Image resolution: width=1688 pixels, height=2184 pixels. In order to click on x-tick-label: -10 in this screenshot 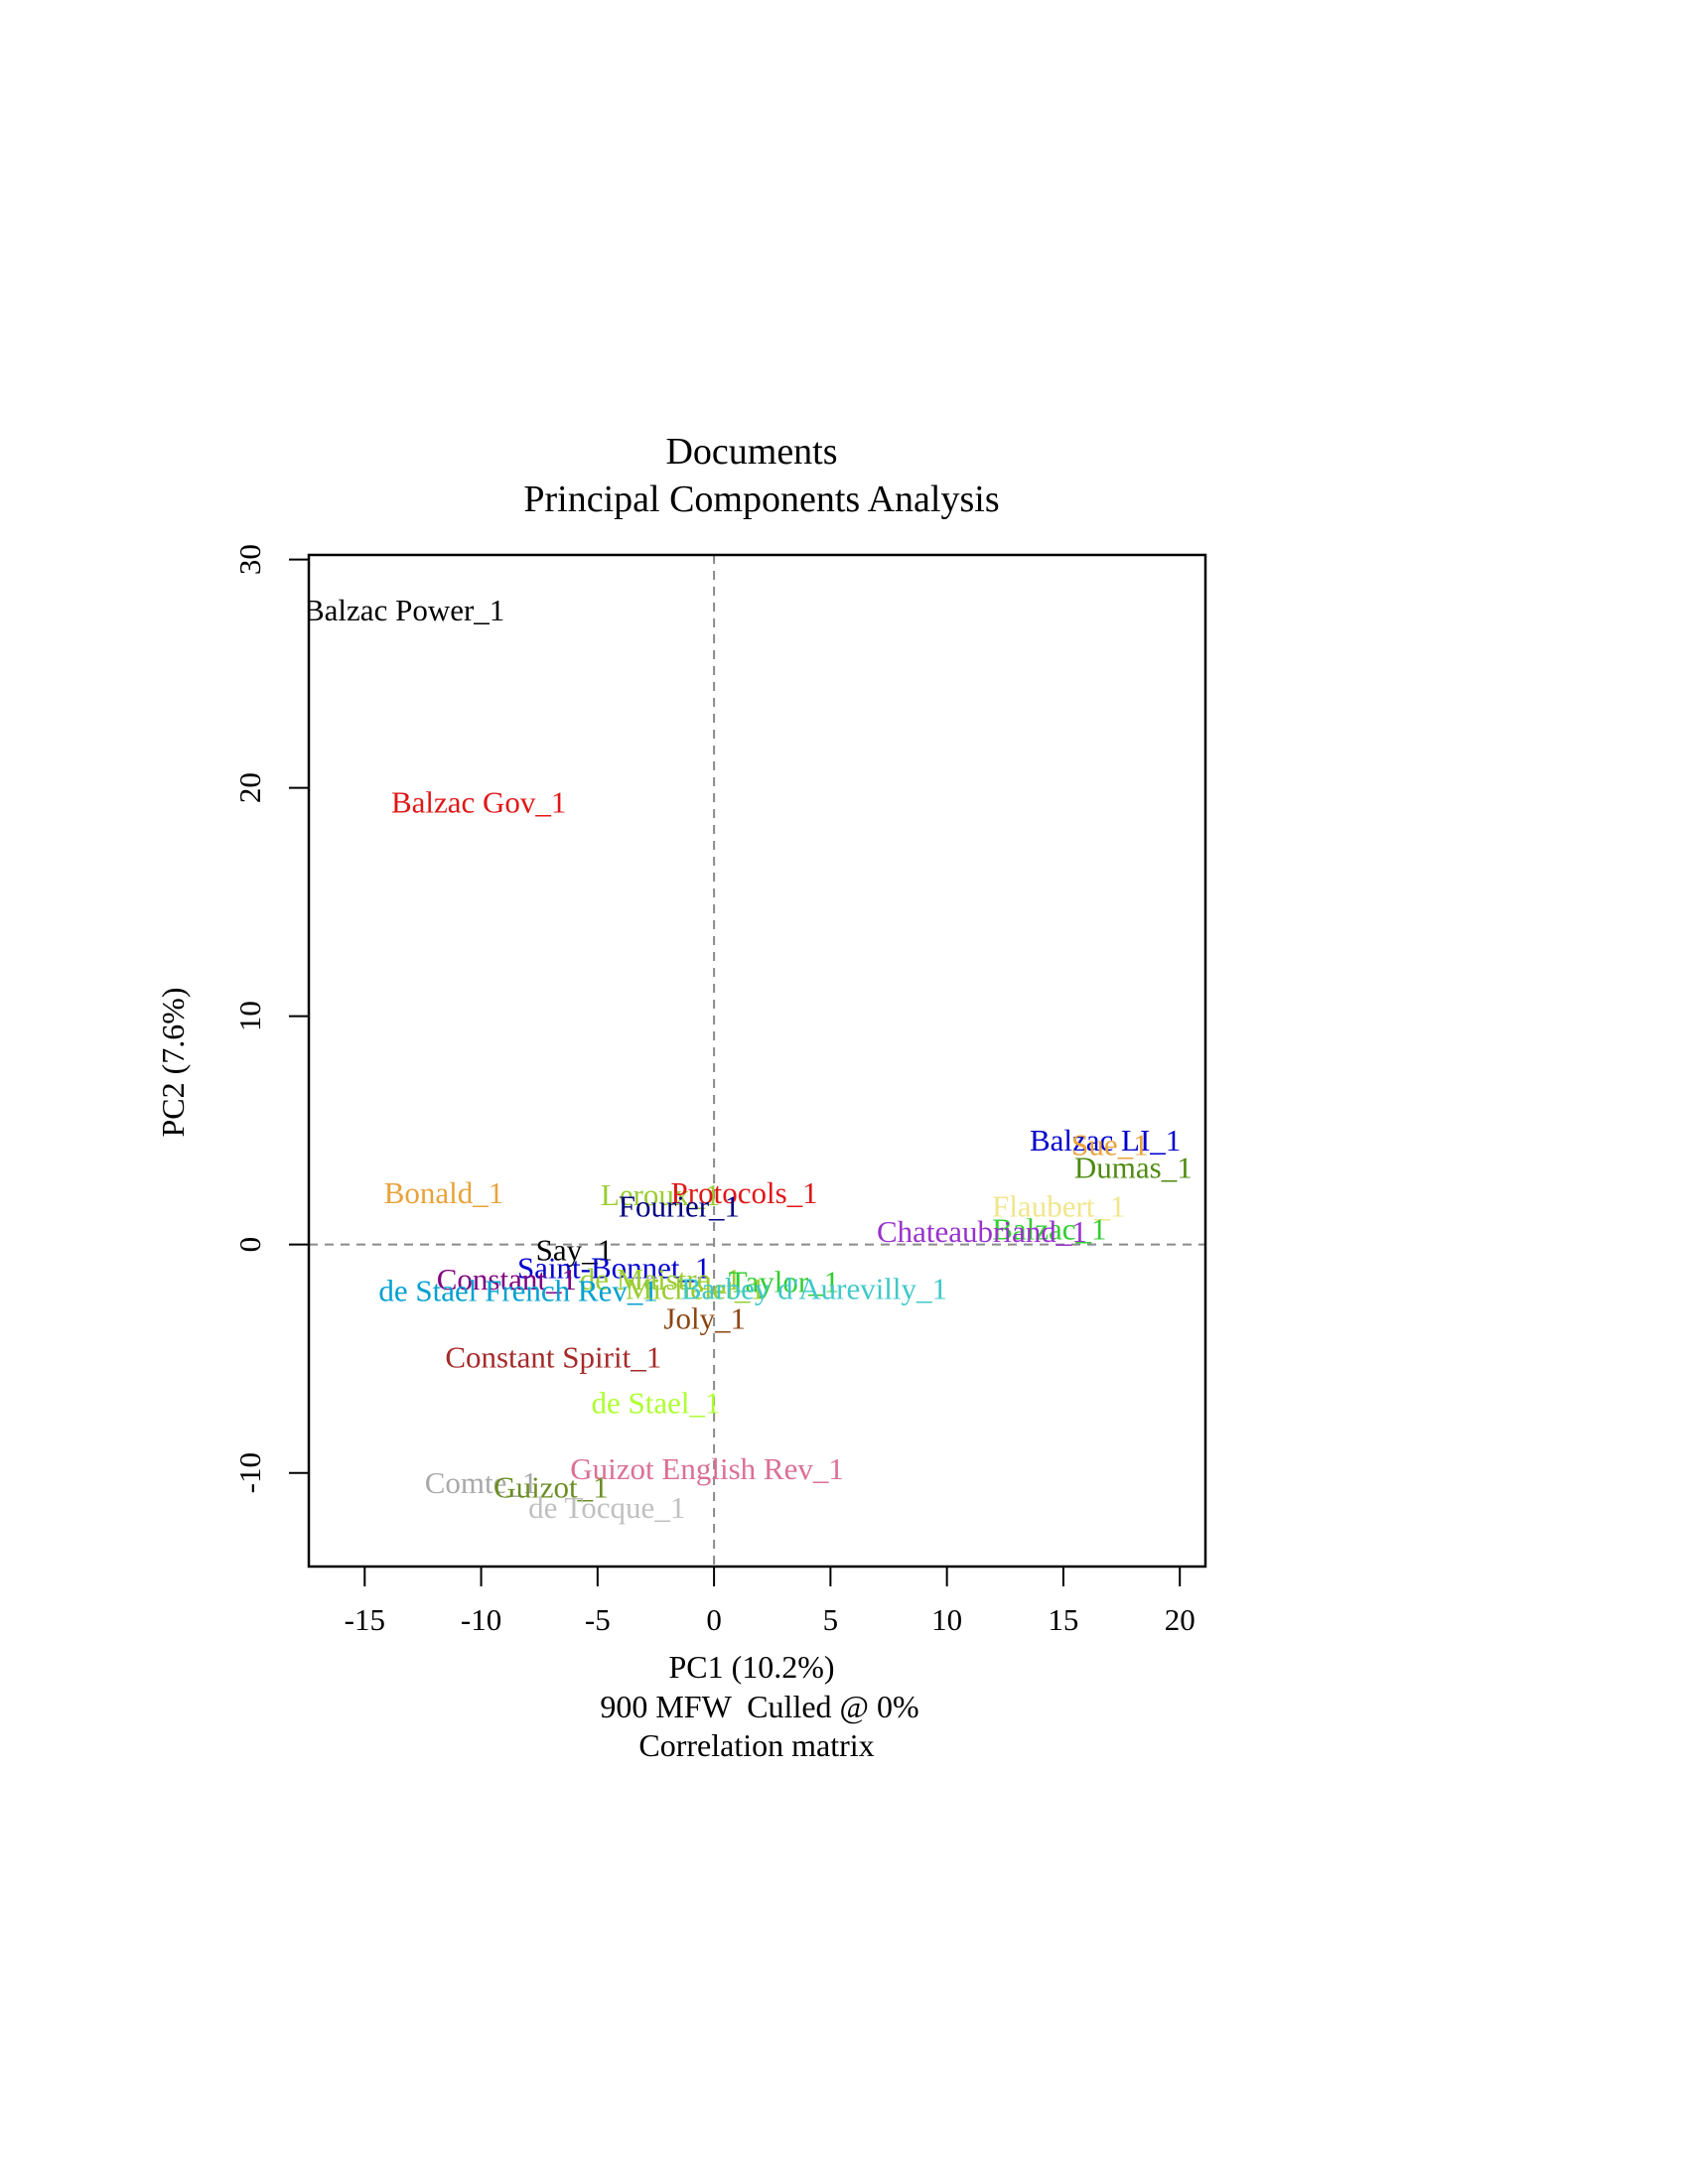, I will do `click(481, 1619)`.